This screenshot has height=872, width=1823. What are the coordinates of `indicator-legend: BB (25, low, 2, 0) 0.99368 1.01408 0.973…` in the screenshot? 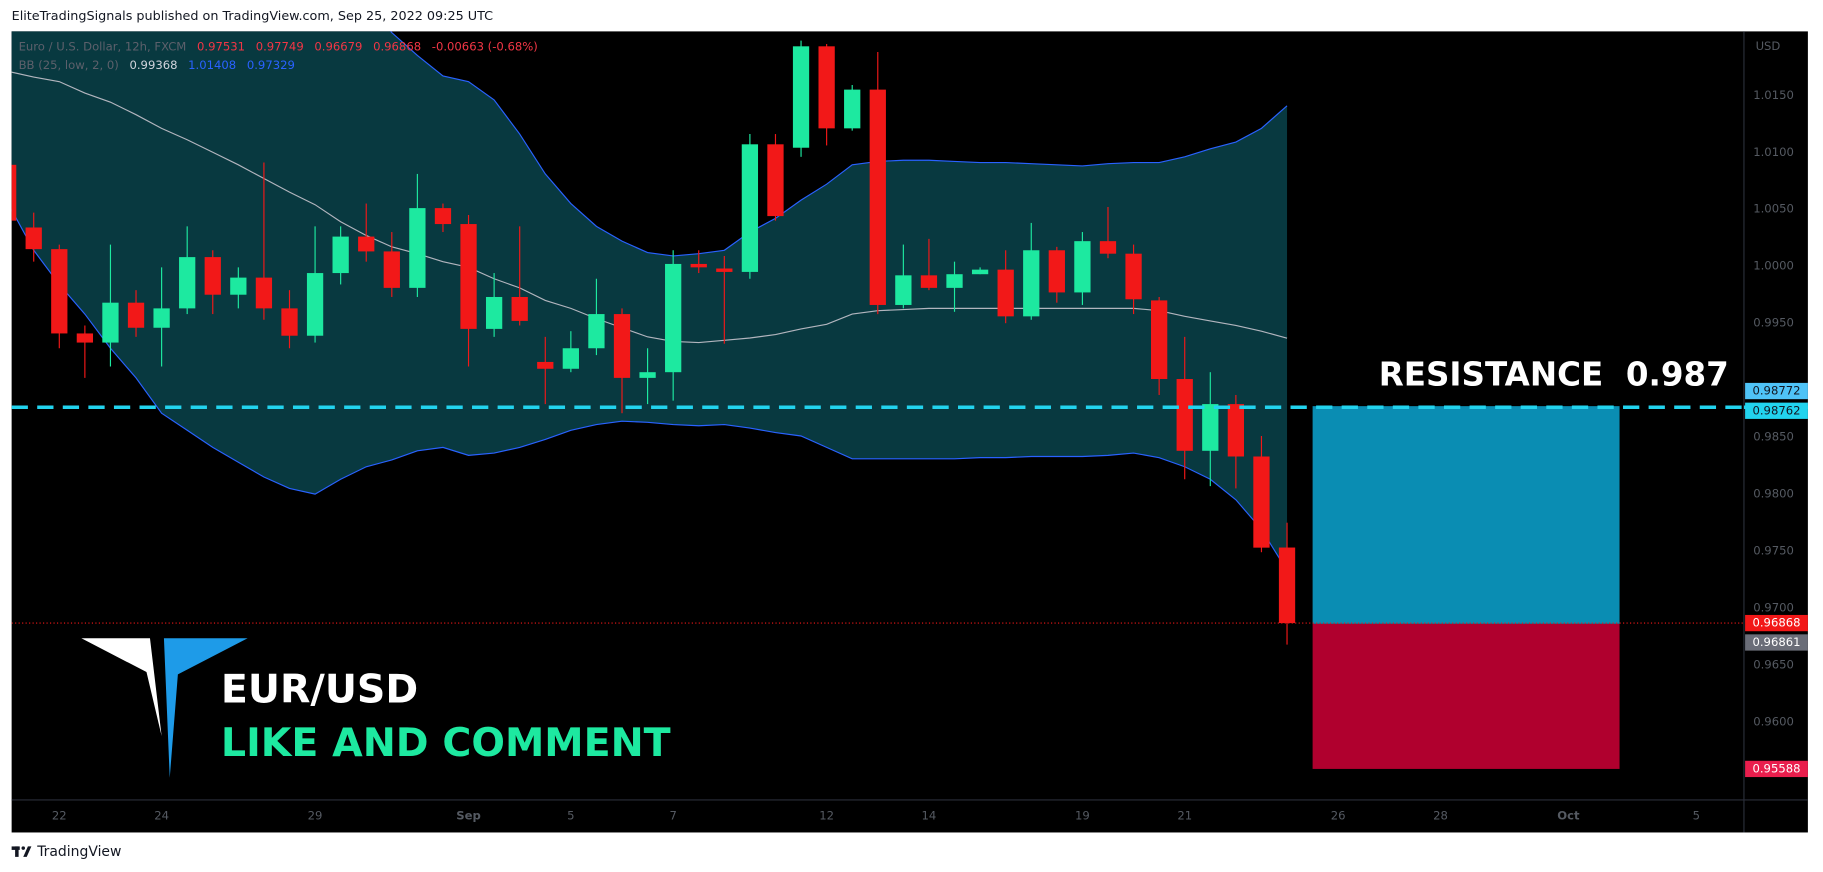 It's located at (157, 65).